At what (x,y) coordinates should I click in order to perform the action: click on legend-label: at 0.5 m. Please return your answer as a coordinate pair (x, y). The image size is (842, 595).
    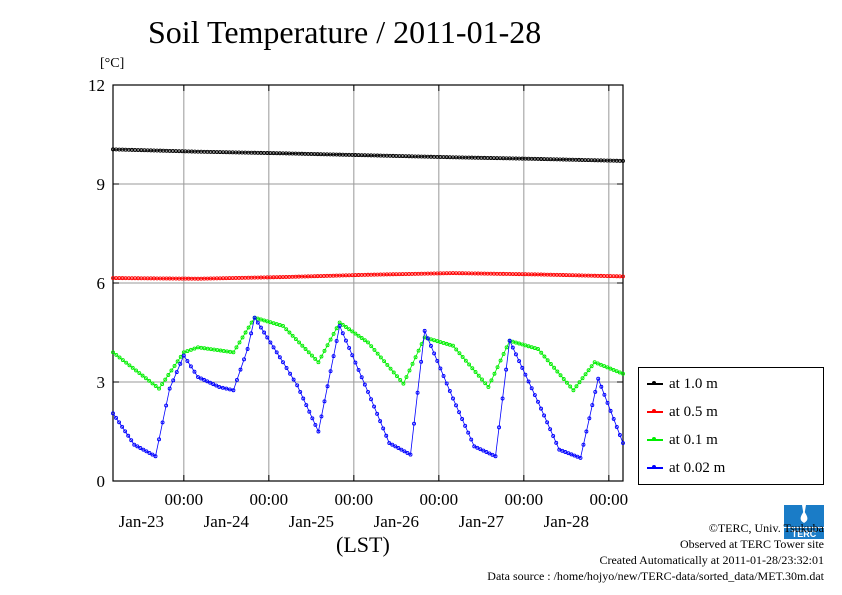
    Looking at the image, I should click on (693, 411).